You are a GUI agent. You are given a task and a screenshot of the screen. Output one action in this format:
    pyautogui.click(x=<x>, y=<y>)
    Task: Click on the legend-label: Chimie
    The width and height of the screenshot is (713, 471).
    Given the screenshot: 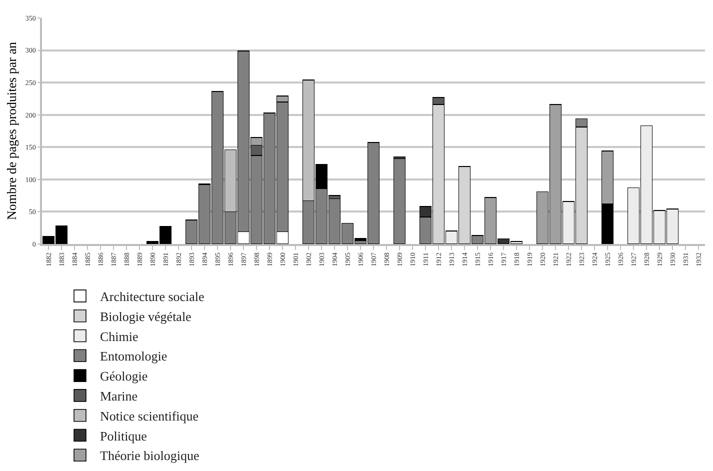 What is the action you would take?
    pyautogui.click(x=119, y=336)
    